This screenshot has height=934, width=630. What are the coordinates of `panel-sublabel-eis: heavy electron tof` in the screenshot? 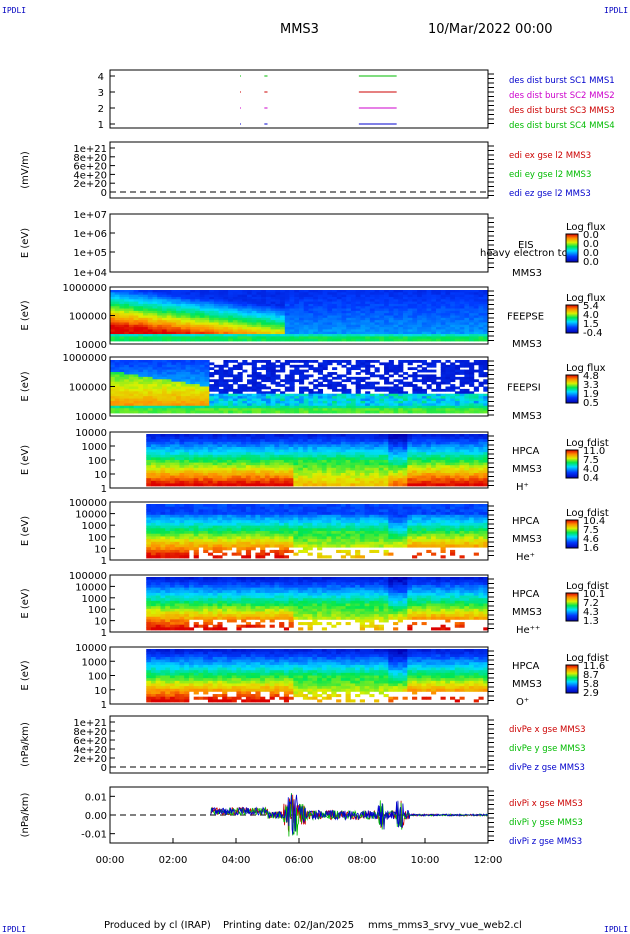 It's located at (526, 253).